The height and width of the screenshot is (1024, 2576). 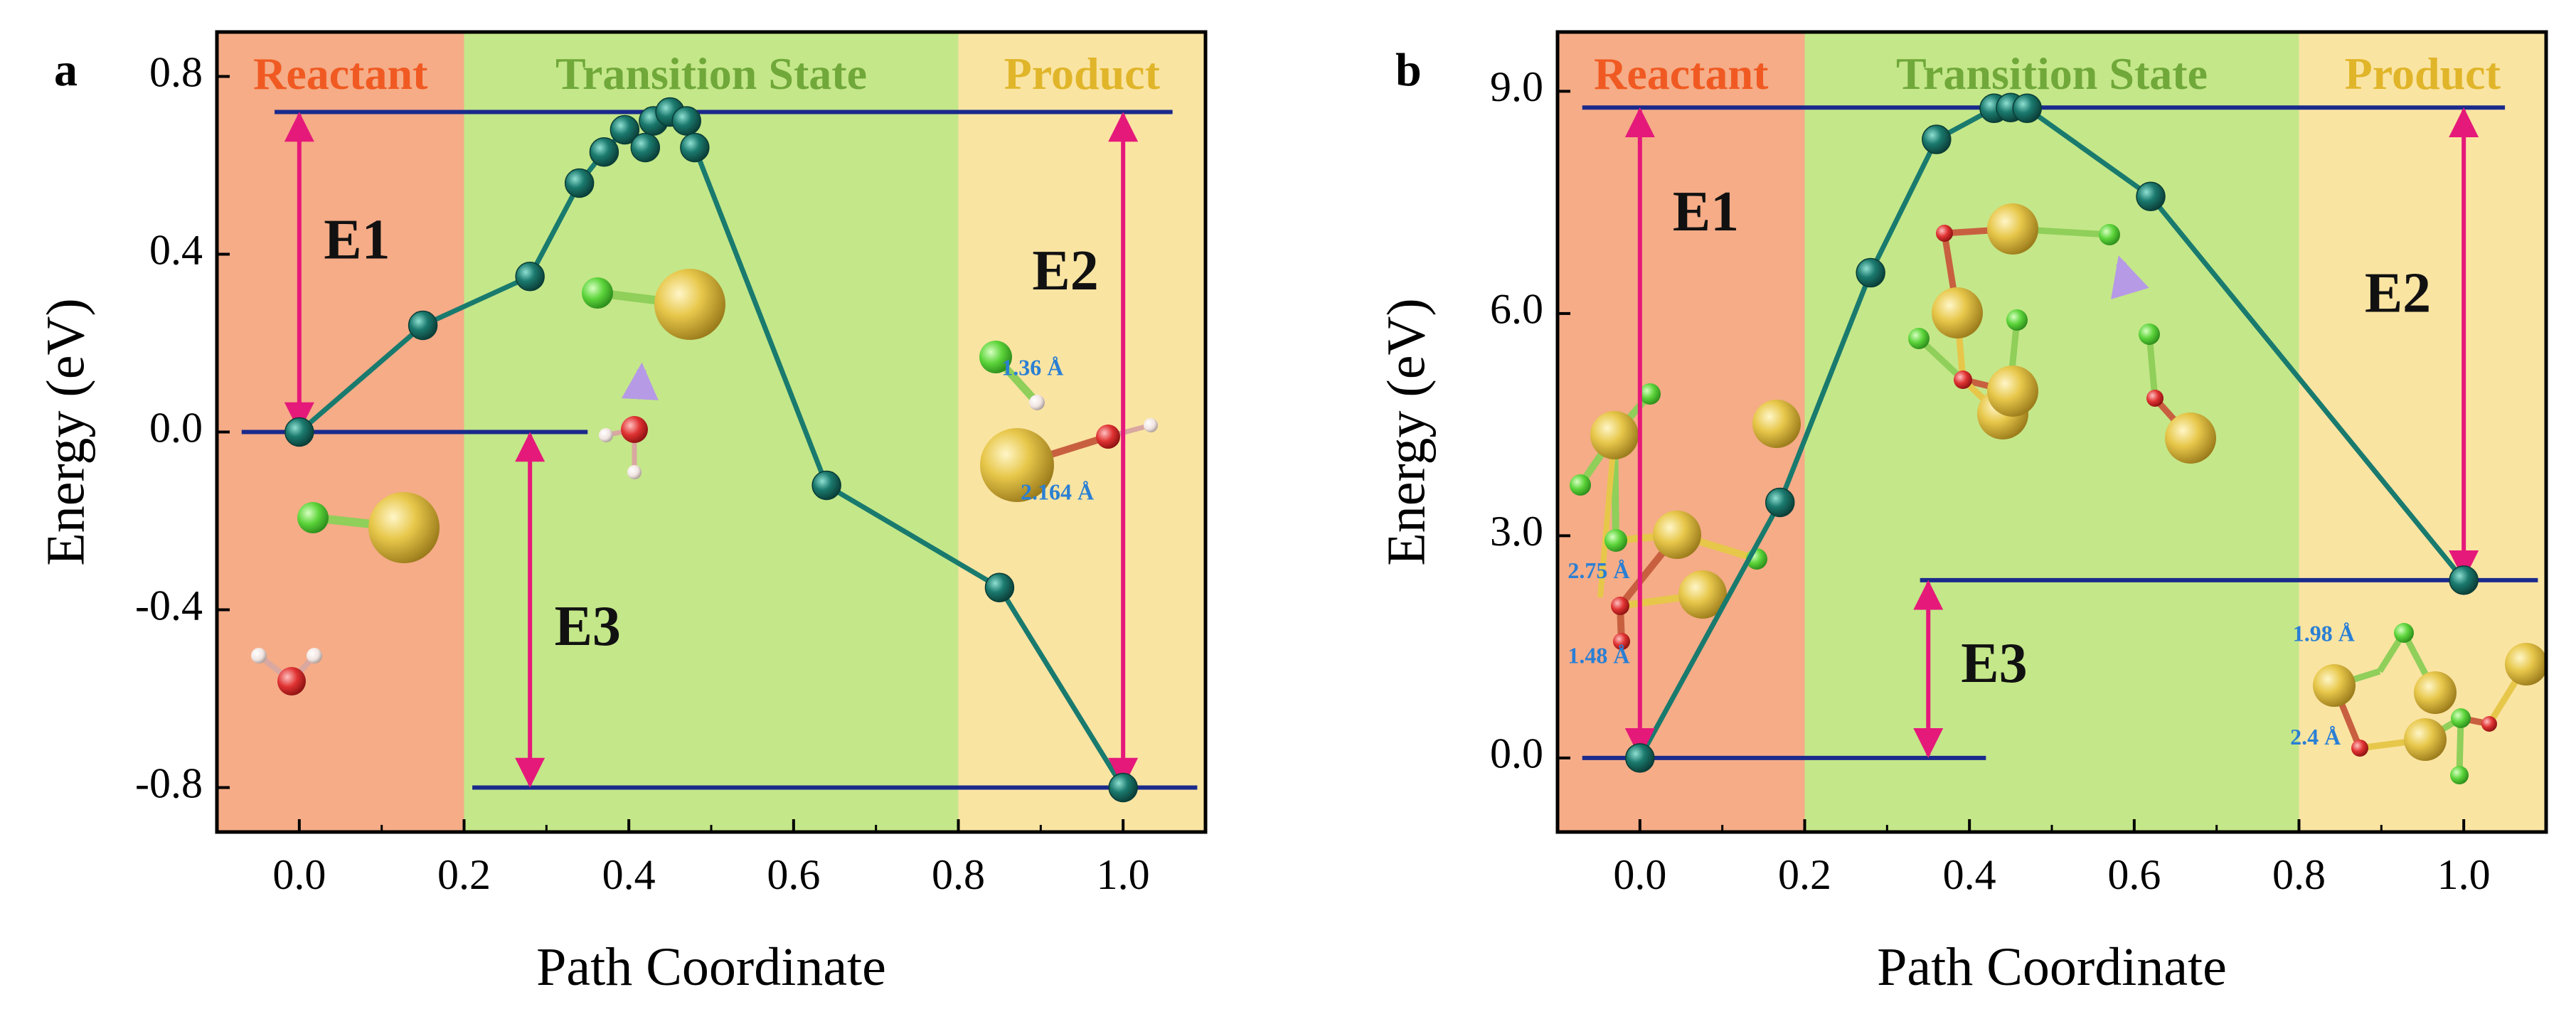 What do you see at coordinates (1047, 429) in the screenshot?
I see `bond-labels-a: 1.36 Å 2.164 Å` at bounding box center [1047, 429].